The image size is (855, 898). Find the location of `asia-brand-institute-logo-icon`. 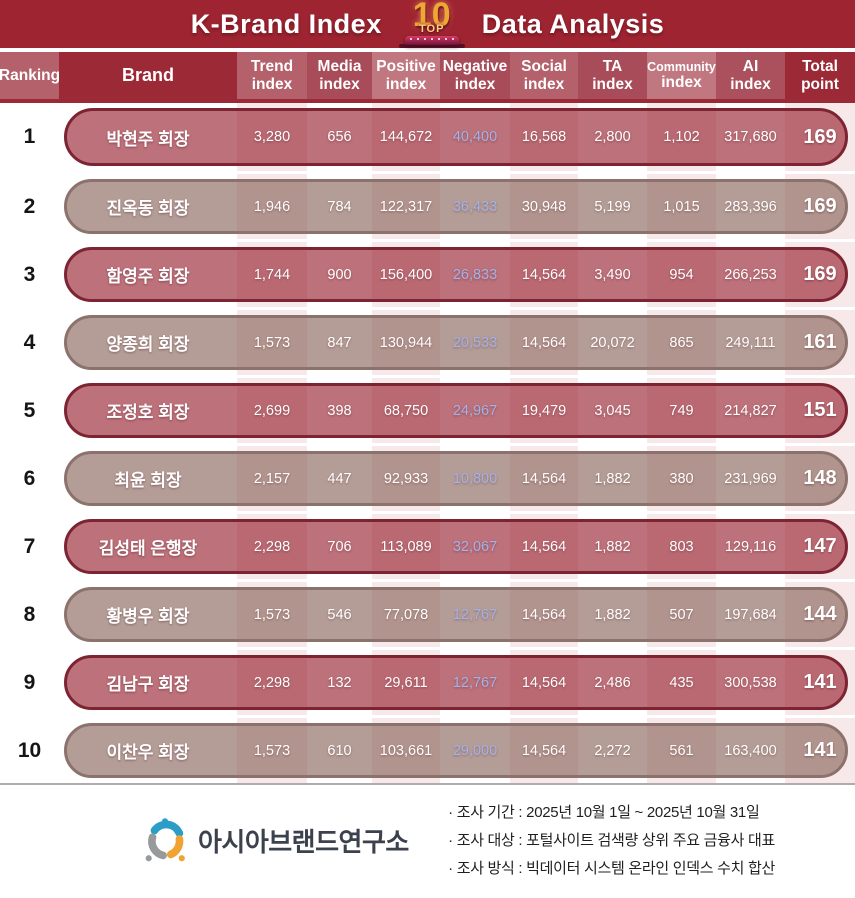

asia-brand-institute-logo-icon is located at coordinates (165, 839).